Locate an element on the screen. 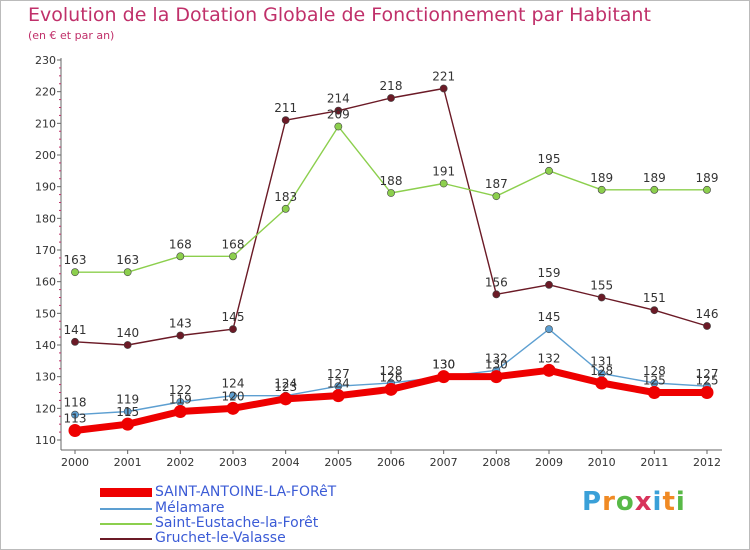  data-label: 156 is located at coordinates (496, 282).